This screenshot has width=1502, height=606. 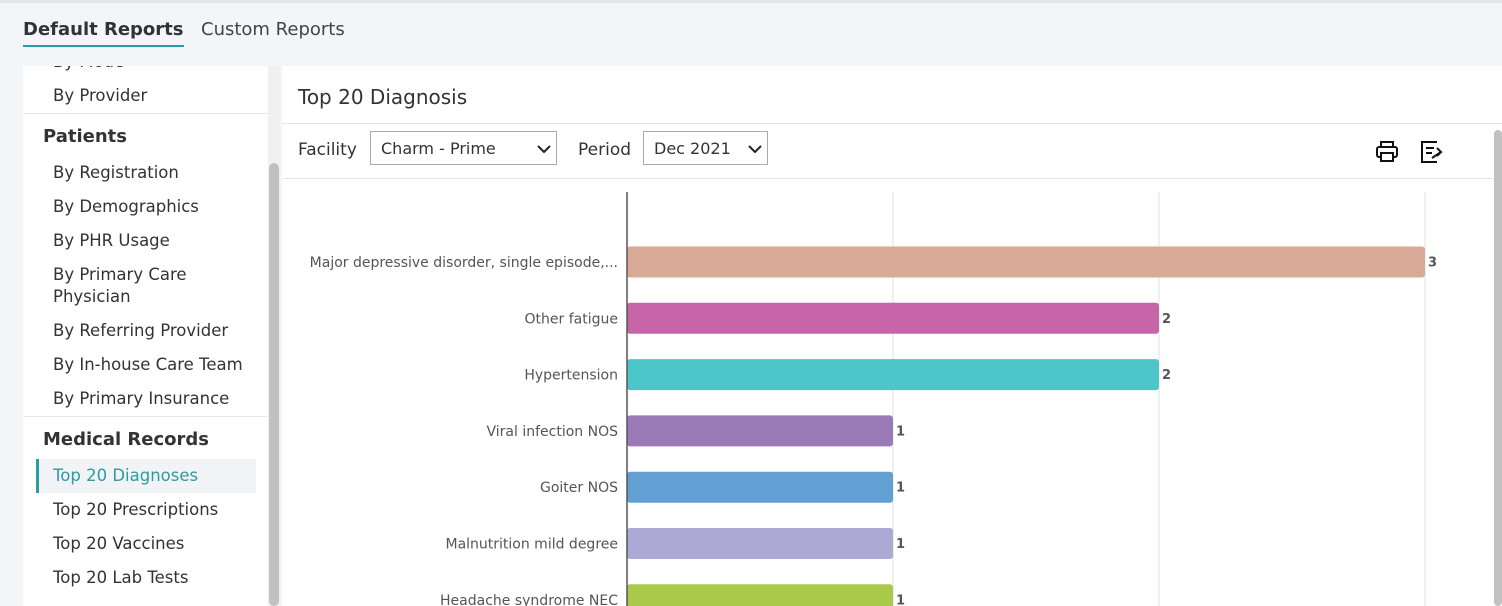 I want to click on nav-heading: Medical Records, so click(x=126, y=439).